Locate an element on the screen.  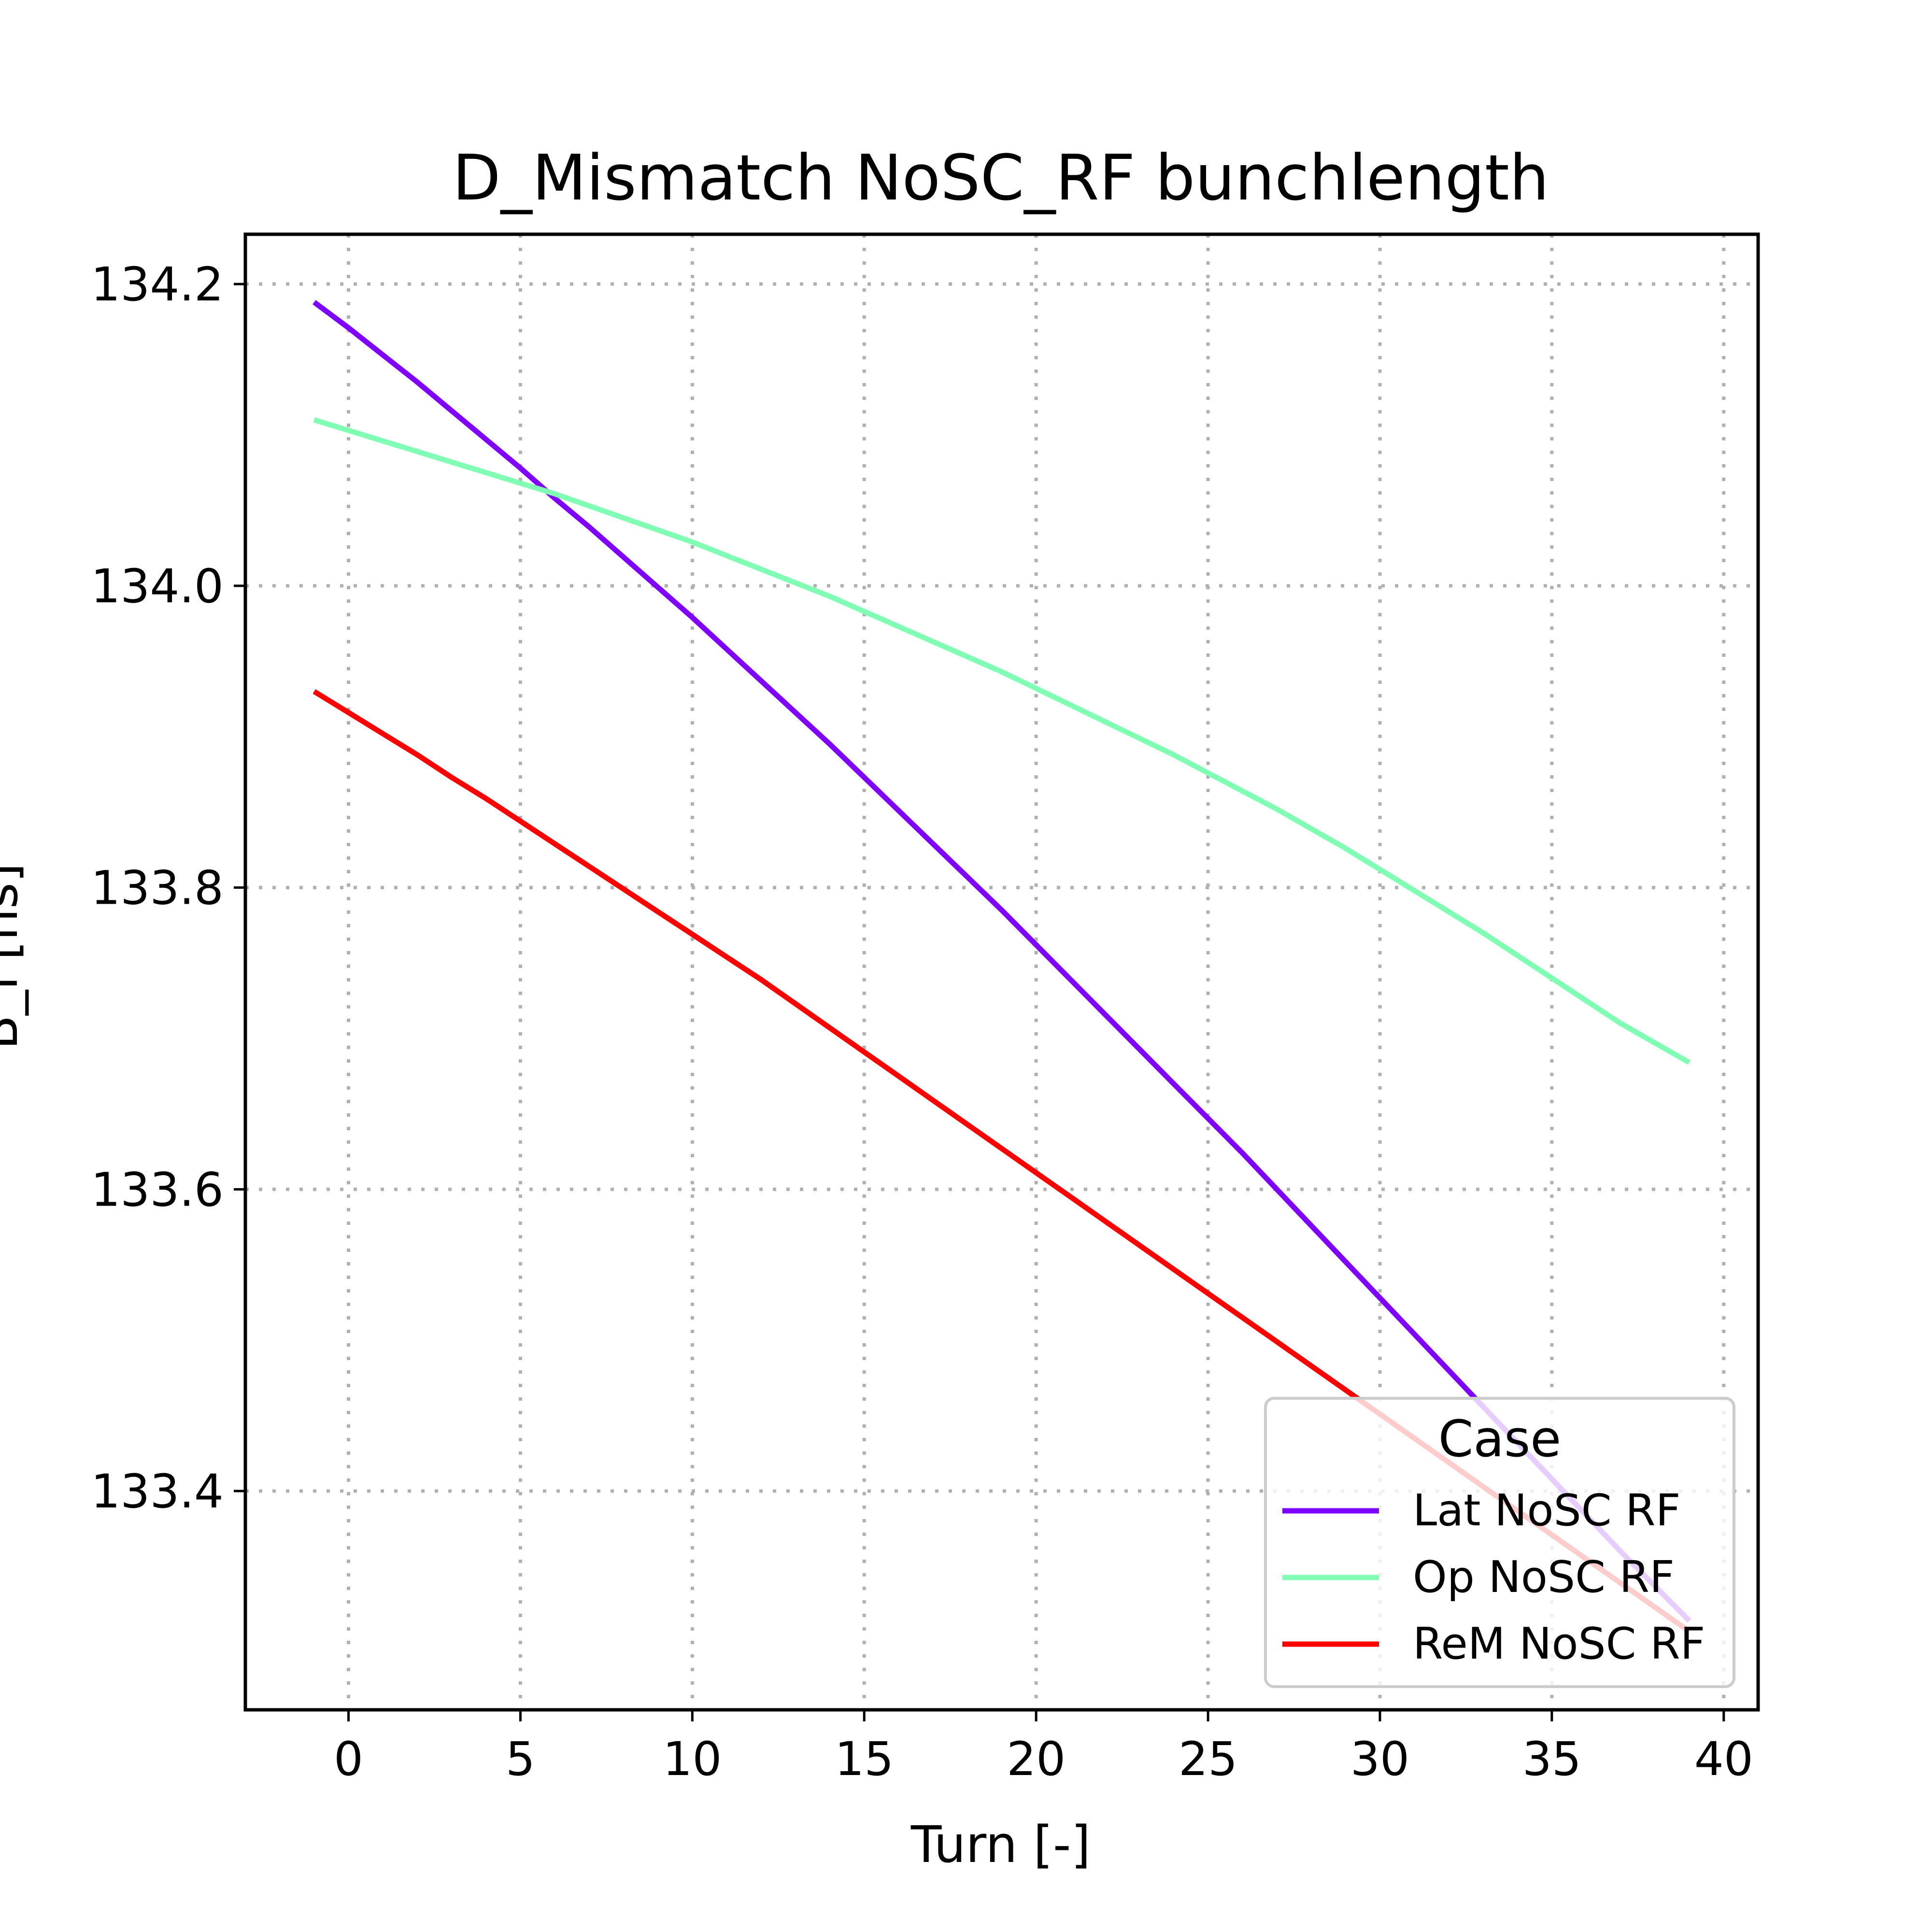
legend: Case Lat NoSC RF Op NoSC RF ReM NoSC RF is located at coordinates (1499, 1542).